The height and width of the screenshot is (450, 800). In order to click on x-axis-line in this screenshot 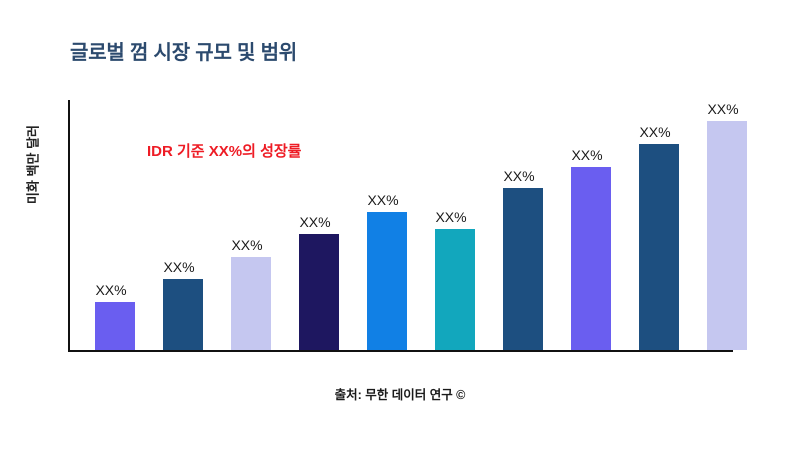, I will do `click(400, 351)`.